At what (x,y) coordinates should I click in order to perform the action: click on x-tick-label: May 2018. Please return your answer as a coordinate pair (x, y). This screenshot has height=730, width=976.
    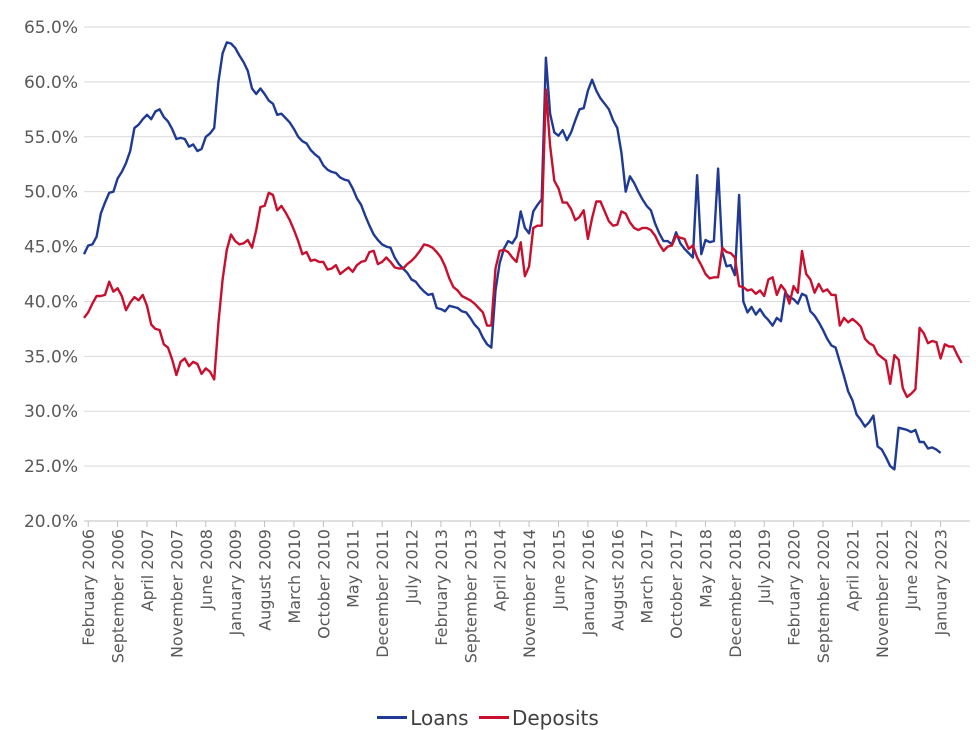
    Looking at the image, I should click on (705, 568).